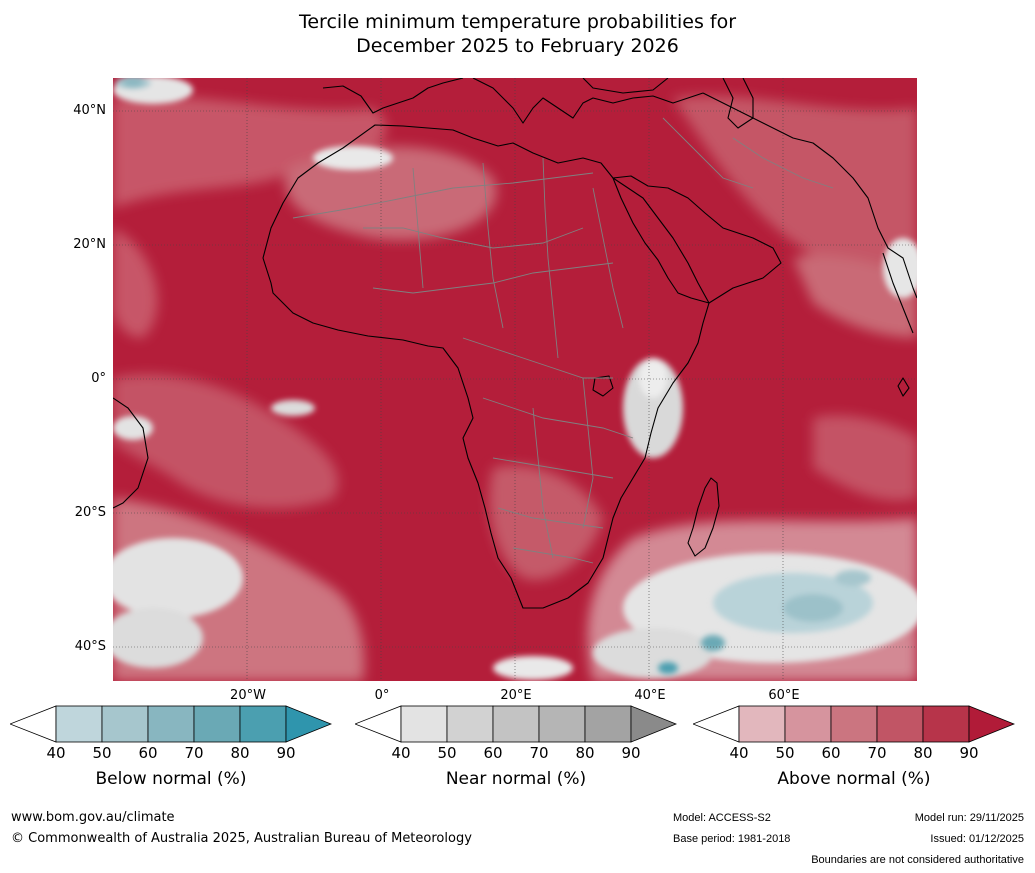 The image size is (1035, 873). Describe the element at coordinates (516, 695) in the screenshot. I see `lon-label-20e: 20°E` at that location.